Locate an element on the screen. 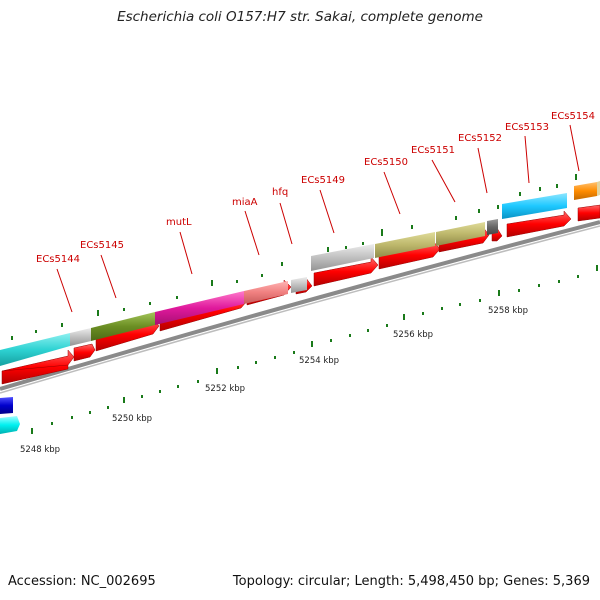  gene-label: ECs5153 is located at coordinates (527, 127).